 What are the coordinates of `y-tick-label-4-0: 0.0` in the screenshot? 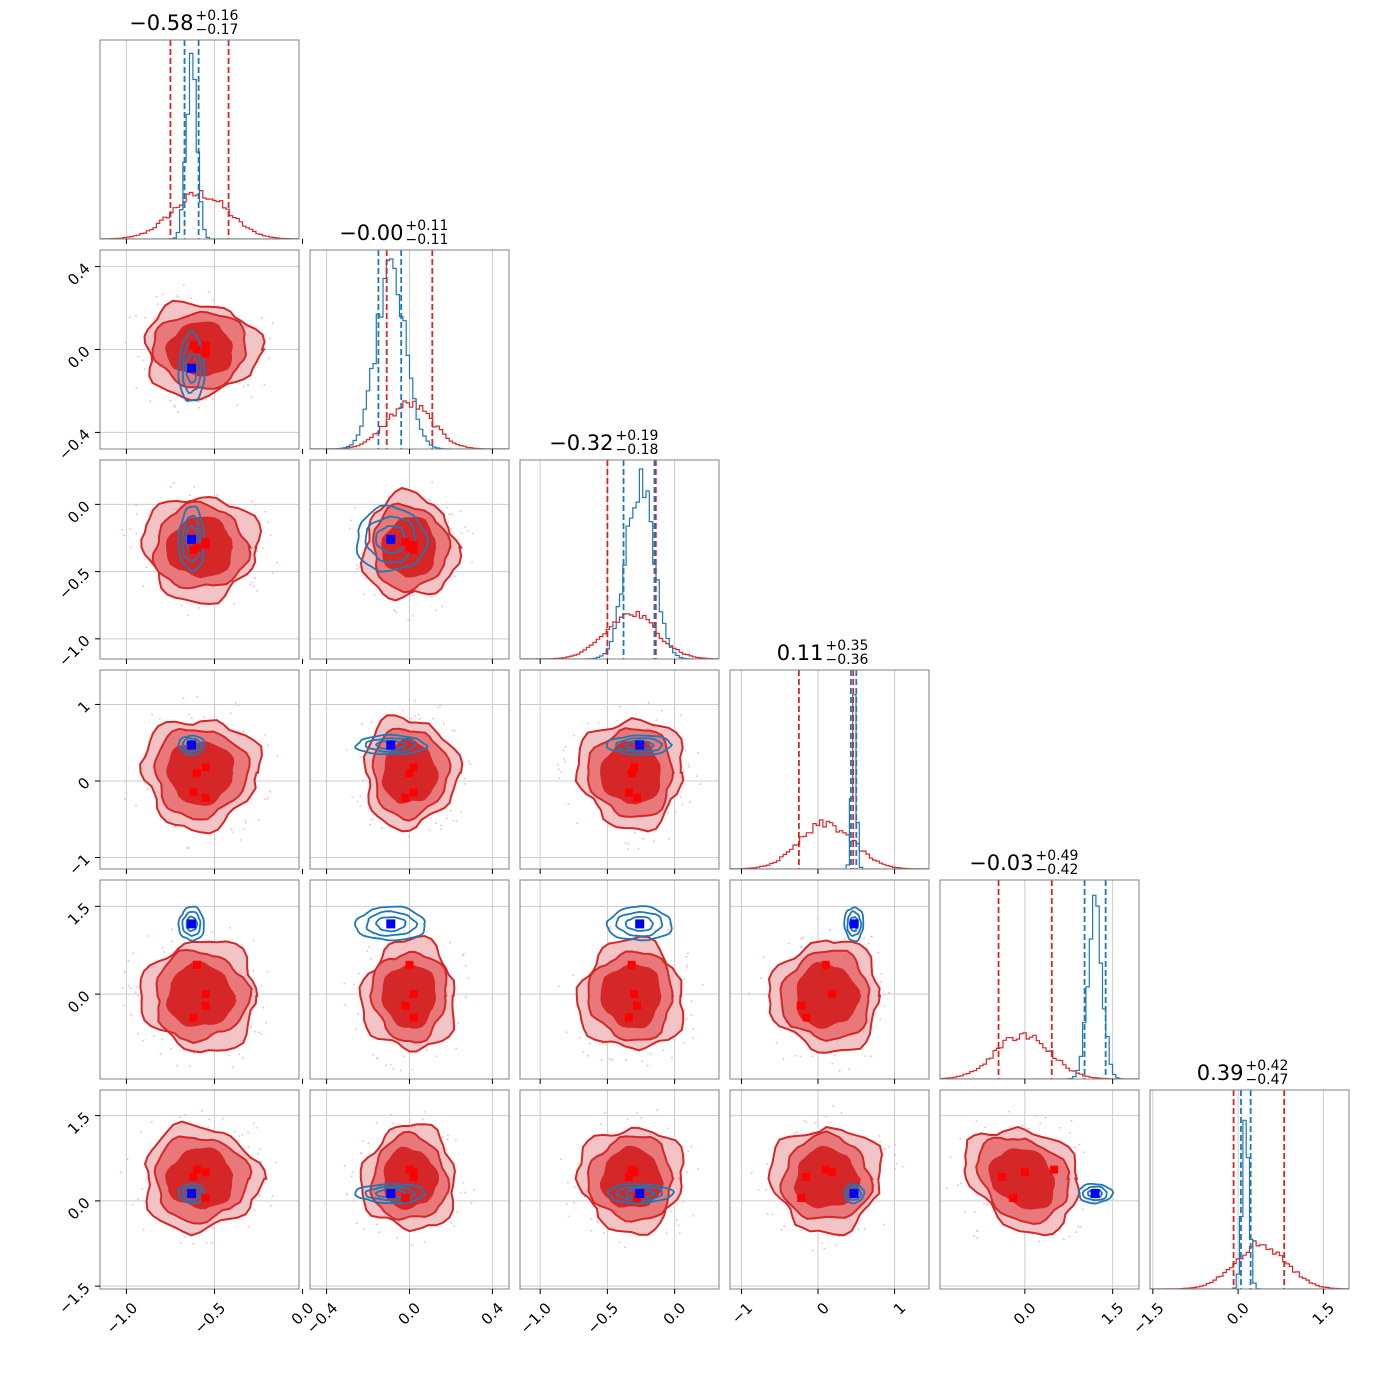 It's located at (79, 1002).